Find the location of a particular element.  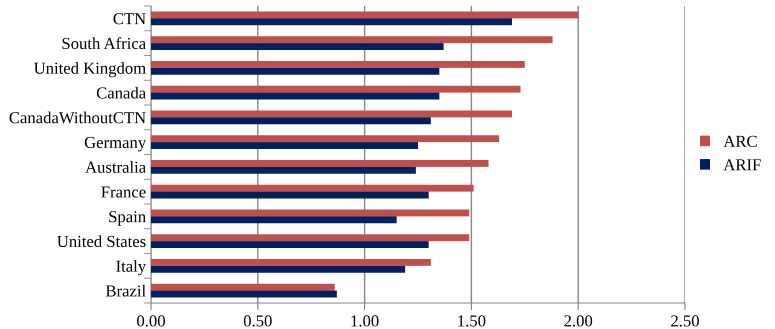

y-tick-label: Canada is located at coordinates (121, 92).